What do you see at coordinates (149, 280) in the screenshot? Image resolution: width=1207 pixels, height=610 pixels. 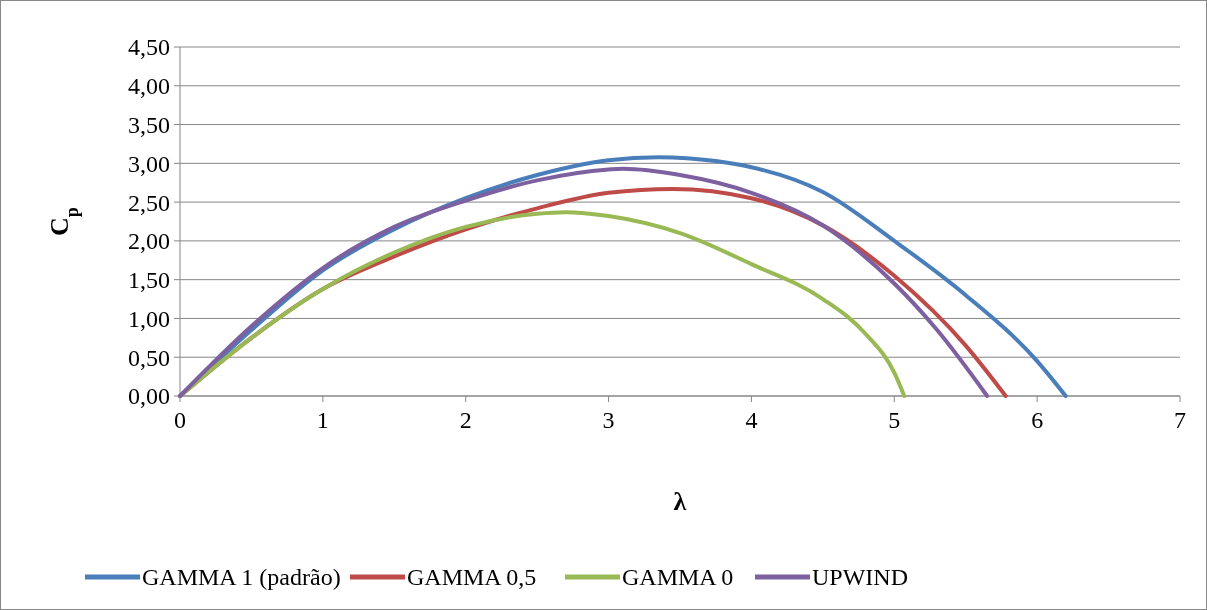 I see `y-tick-label: 1,50` at bounding box center [149, 280].